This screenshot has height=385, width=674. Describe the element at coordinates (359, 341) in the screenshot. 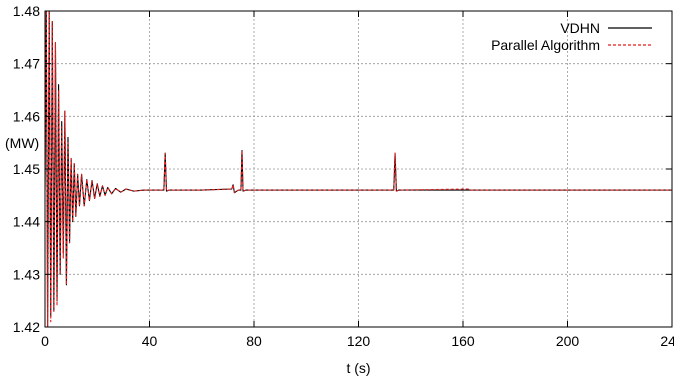

I see `x-tick-label: 120` at that location.